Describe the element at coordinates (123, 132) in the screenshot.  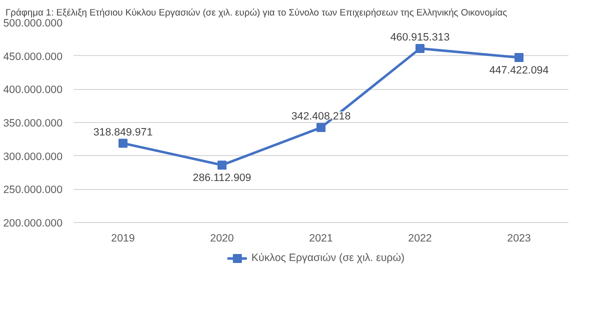
I see `text: 318.849.971` at that location.